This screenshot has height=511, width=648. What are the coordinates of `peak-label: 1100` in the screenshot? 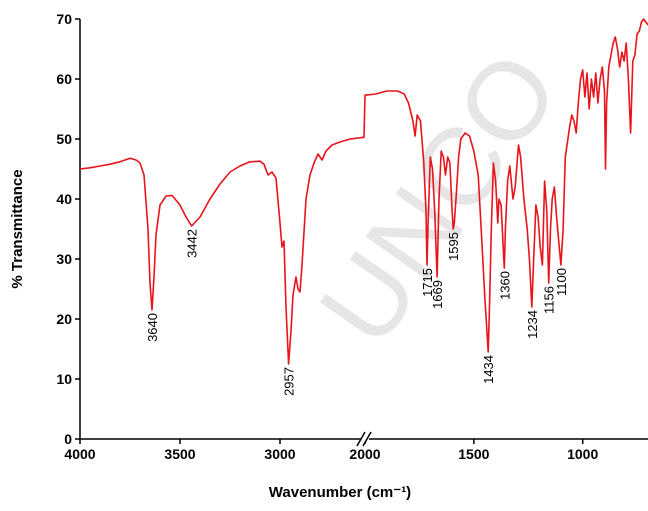 It's located at (561, 282).